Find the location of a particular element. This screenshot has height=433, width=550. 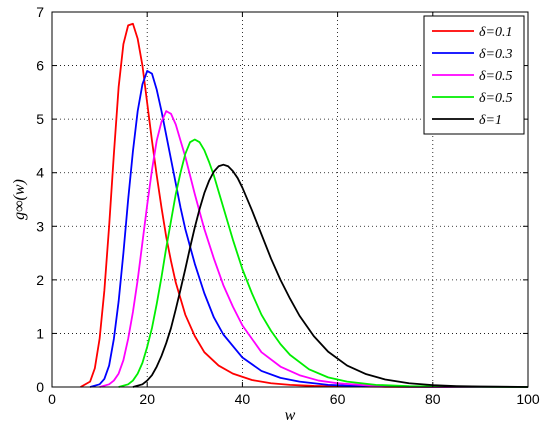

legend: δ=0.1 δ=0.3 δ=0.5 δ=0.5 δ=1 is located at coordinates (474, 75).